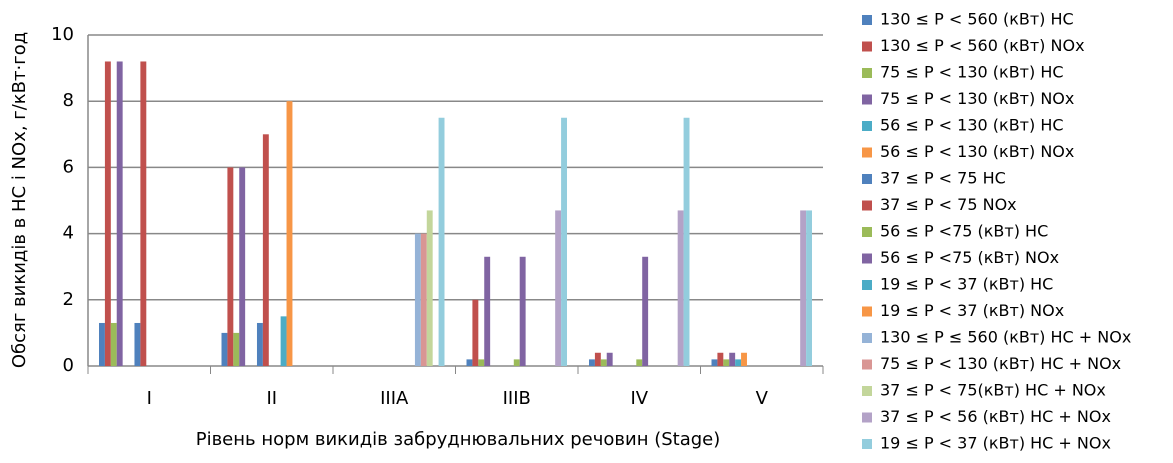 Image resolution: width=1173 pixels, height=463 pixels. Describe the element at coordinates (993, 390) in the screenshot. I see `legend-label: 37 ≤ P < 75(кВт) HC + NOx` at that location.